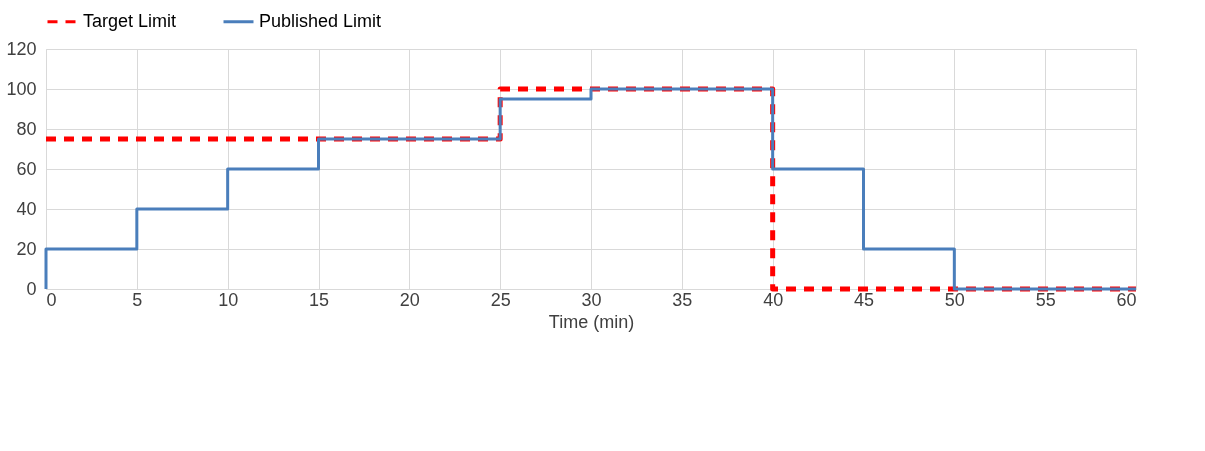 The image size is (1205, 451). Describe the element at coordinates (319, 299) in the screenshot. I see `x-tick-label: 15` at that location.